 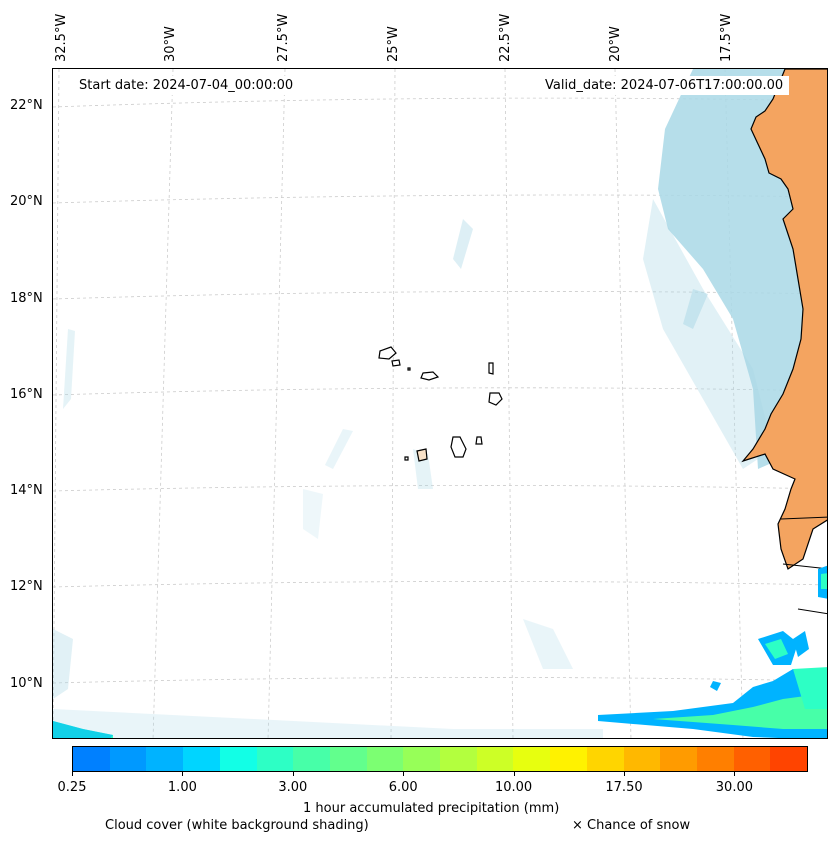 What do you see at coordinates (26, 105) in the screenshot?
I see `latitude-label: 22°N` at bounding box center [26, 105].